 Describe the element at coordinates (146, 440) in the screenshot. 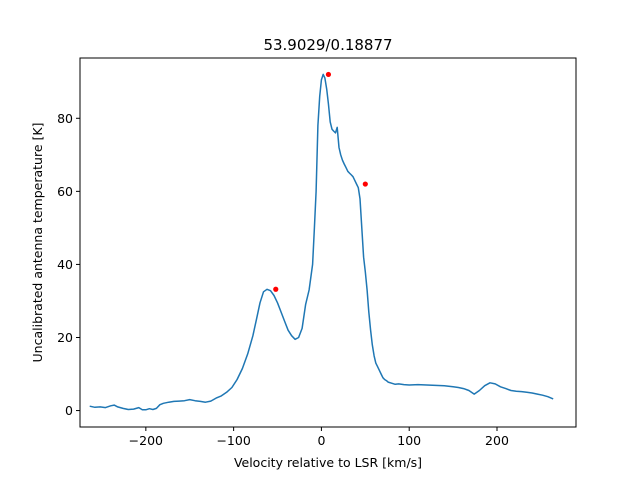

I see `x-tick-label: −200` at that location.